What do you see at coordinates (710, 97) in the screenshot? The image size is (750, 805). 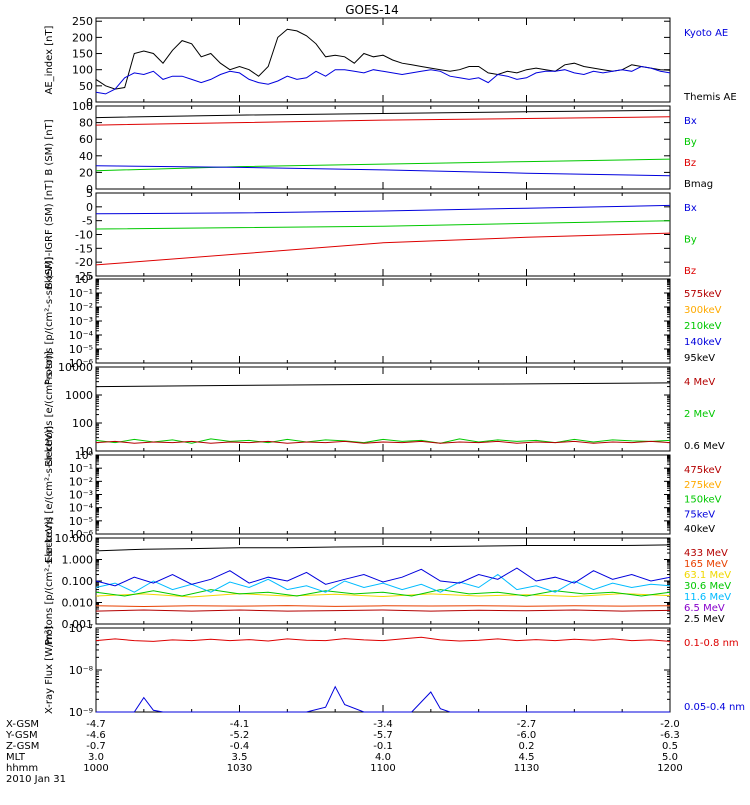 I see `legend-entry: Themis AE` at bounding box center [710, 97].